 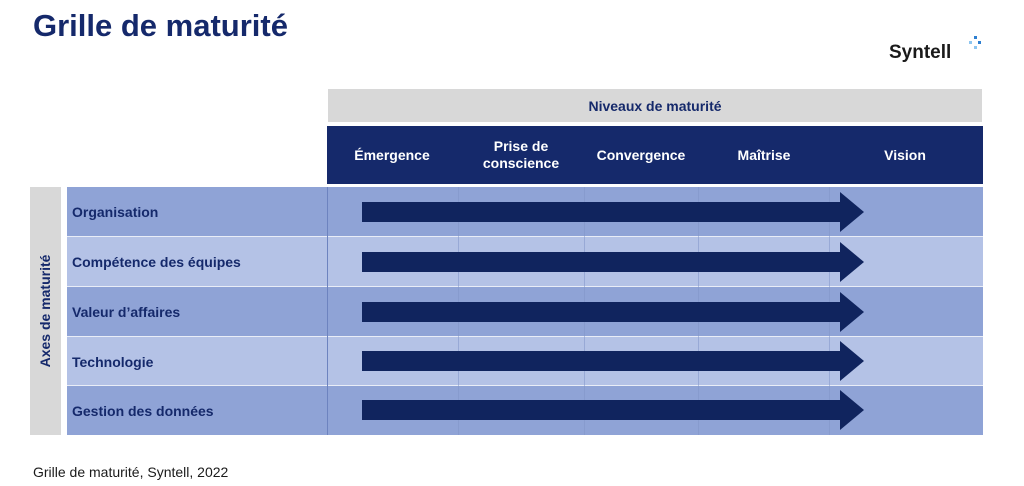 I want to click on figure-caption: Grille de maturité, Syntell, 2022, so click(x=131, y=472).